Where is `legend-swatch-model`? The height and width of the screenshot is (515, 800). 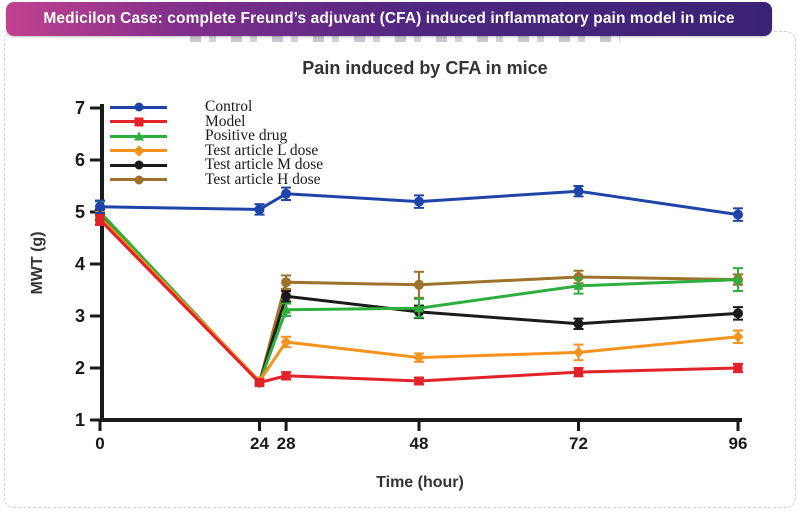 legend-swatch-model is located at coordinates (138, 121).